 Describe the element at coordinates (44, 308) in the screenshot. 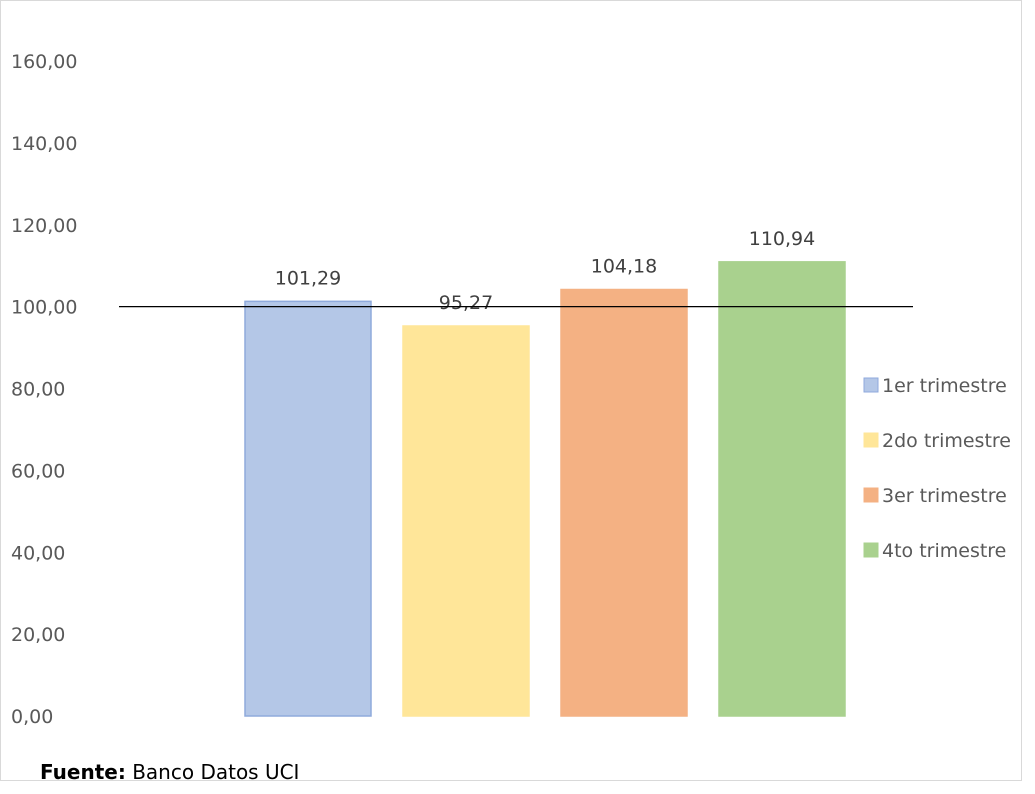

I see `y-tick-label: 100,00` at that location.